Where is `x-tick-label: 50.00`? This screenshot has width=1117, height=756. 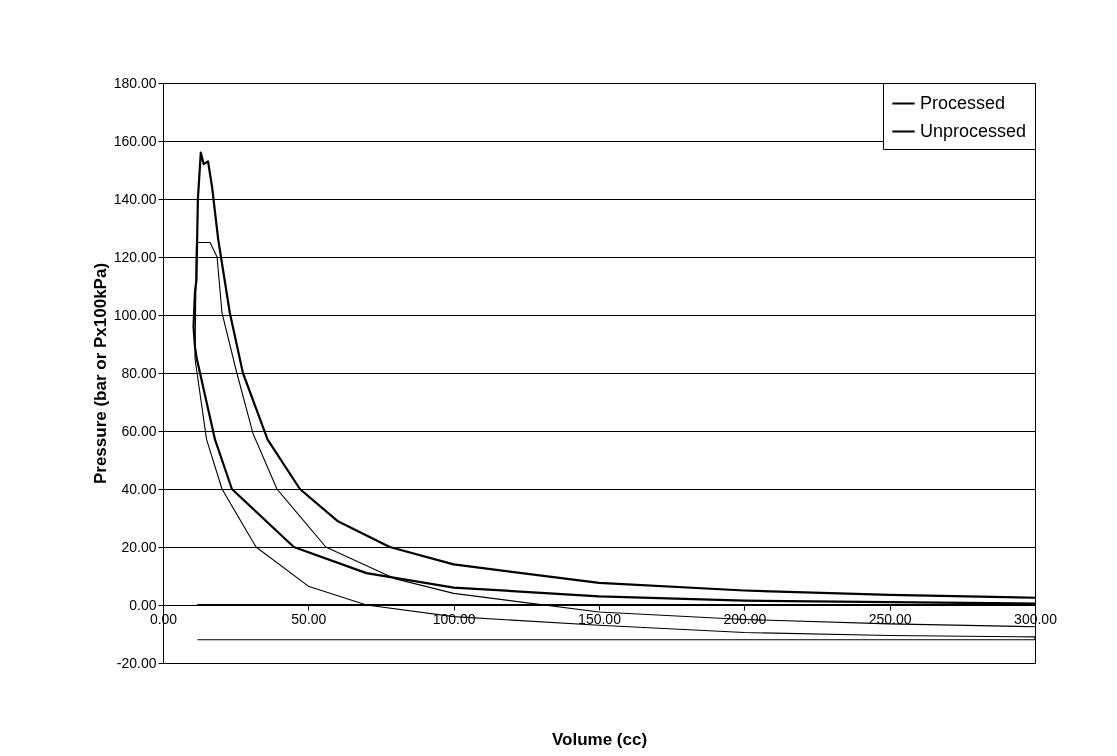 x-tick-label: 50.00 is located at coordinates (309, 618).